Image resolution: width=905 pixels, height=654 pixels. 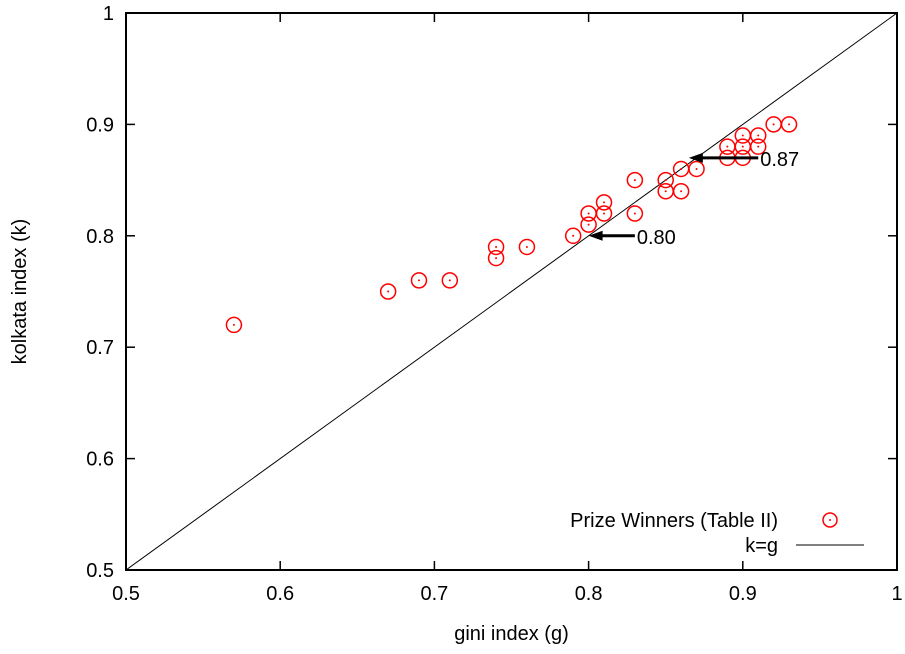 What do you see at coordinates (743, 594) in the screenshot?
I see `x-tick-label: 0.9` at bounding box center [743, 594].